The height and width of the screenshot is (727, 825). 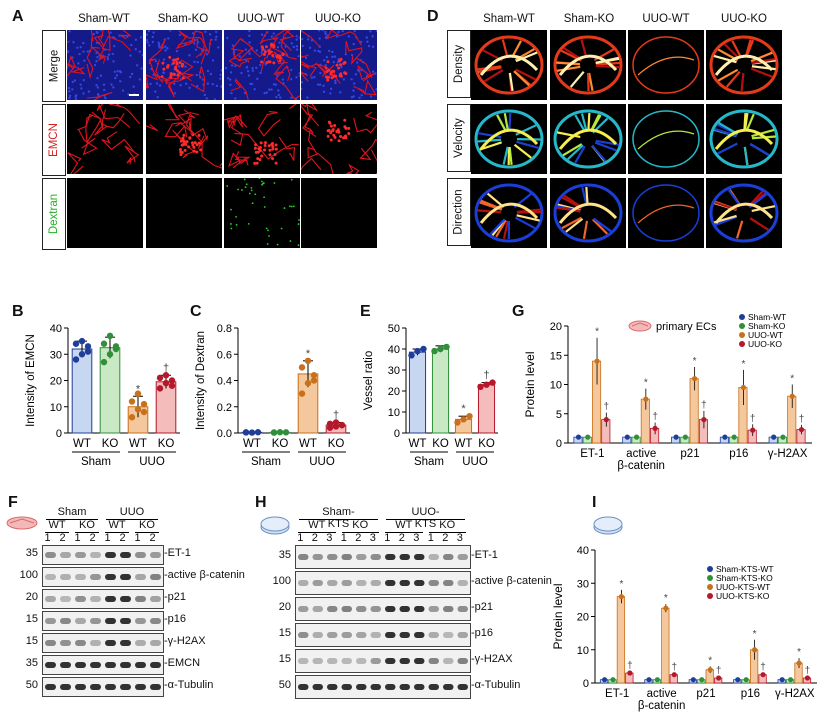 What do you see at coordinates (275, 525) in the screenshot?
I see `culture-dish-icon` at bounding box center [275, 525].